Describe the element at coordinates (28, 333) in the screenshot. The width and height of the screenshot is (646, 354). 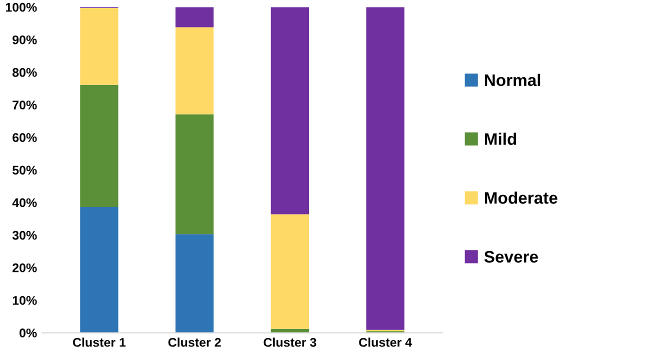
I see `y-tick-label: 0%` at that location.